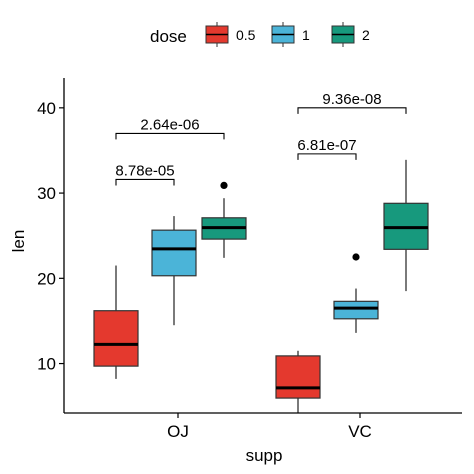 Image resolution: width=474 pixels, height=474 pixels. What do you see at coordinates (246, 35) in the screenshot?
I see `legend-label: 0.5` at bounding box center [246, 35].